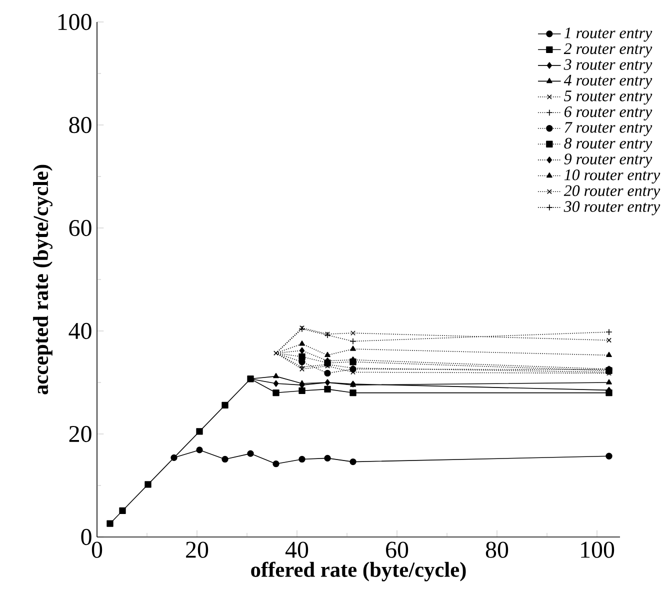 This screenshot has width=668, height=602. What do you see at coordinates (80, 331) in the screenshot?
I see `y-tick-label: 40` at bounding box center [80, 331].